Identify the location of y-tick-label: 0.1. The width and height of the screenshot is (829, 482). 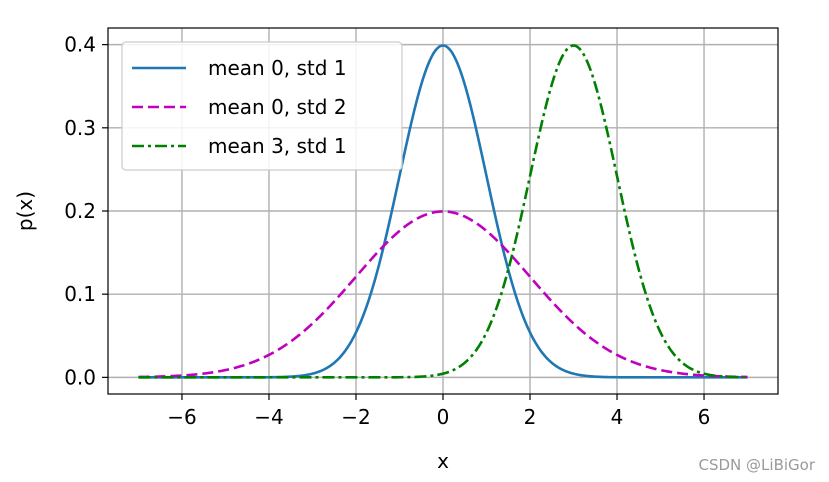
(80, 294).